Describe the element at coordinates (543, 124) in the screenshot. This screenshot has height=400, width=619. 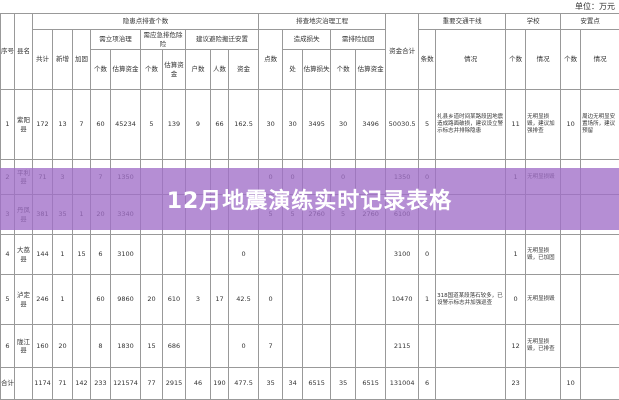
I see `table-cell: 无明显损毁，建议加强排查` at that location.